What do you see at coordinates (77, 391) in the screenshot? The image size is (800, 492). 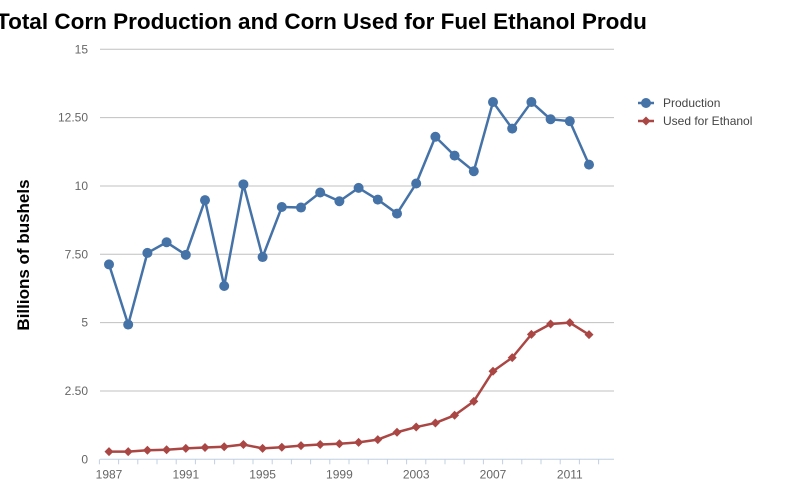 I see `y-tick-label: 2.50` at bounding box center [77, 391].